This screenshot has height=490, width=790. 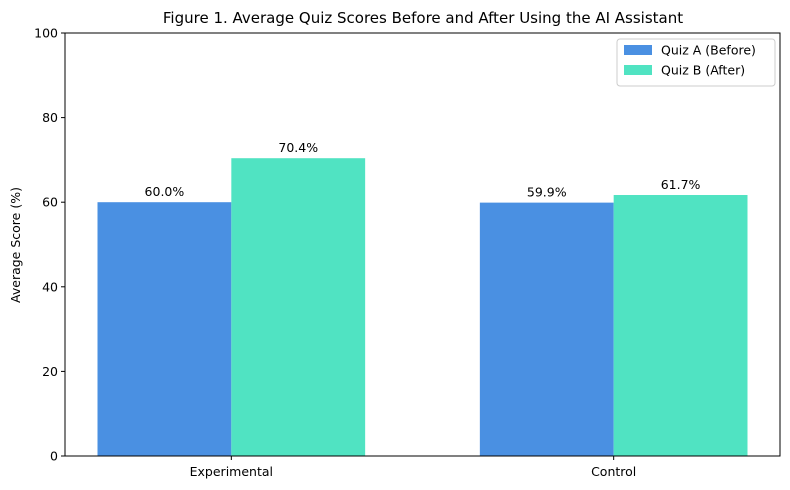 What do you see at coordinates (681, 184) in the screenshot?
I see `data-label: 61.7%` at bounding box center [681, 184].